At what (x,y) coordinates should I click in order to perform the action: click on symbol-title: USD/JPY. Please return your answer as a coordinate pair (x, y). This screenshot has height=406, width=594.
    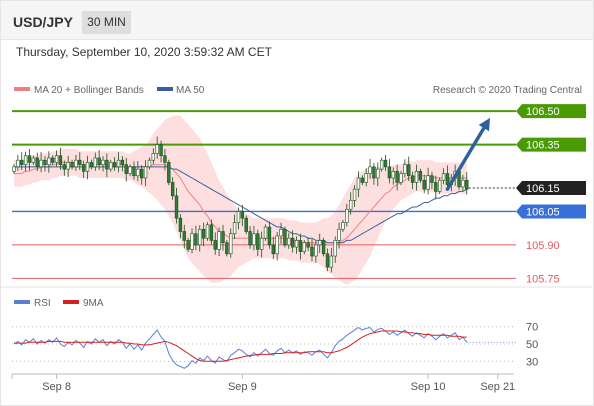
    Looking at the image, I should click on (43, 22).